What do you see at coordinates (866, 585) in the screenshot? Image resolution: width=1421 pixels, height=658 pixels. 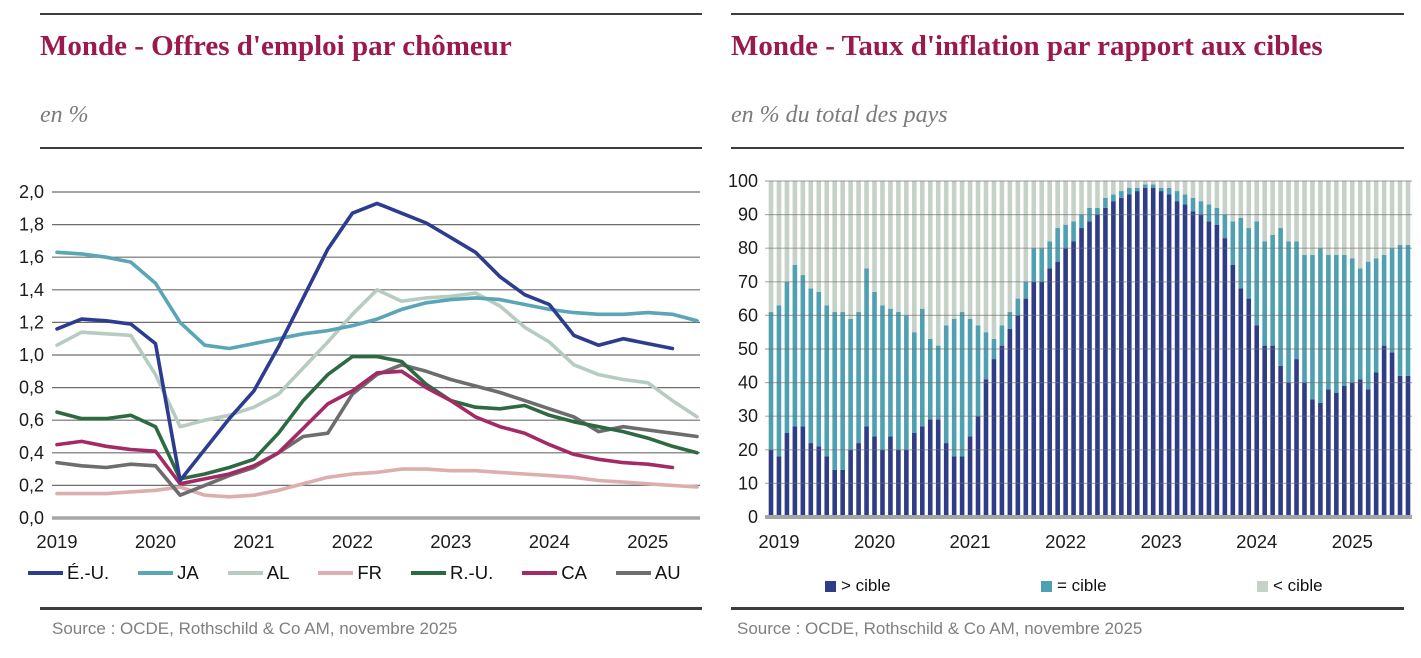 I see `legend-label: > cible` at bounding box center [866, 585].